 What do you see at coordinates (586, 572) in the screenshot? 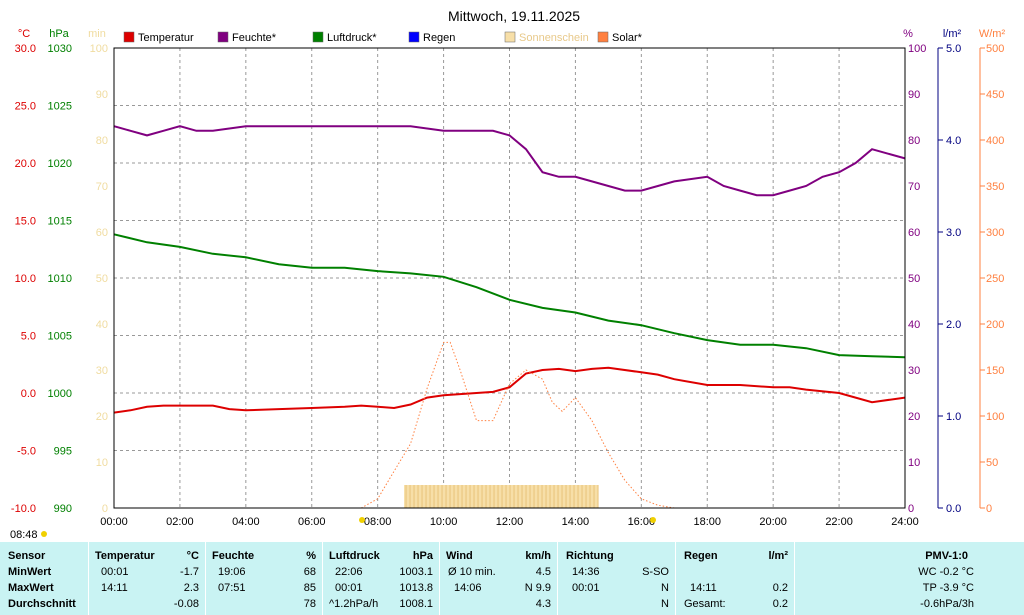
I see `richtung-row1-time: 14:36` at bounding box center [586, 572].